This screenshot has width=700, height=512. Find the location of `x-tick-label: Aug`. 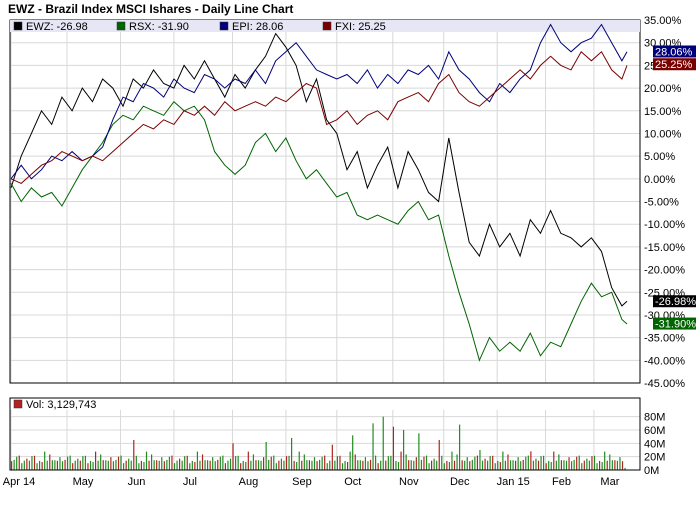

x-tick-label: Aug is located at coordinates (249, 482).